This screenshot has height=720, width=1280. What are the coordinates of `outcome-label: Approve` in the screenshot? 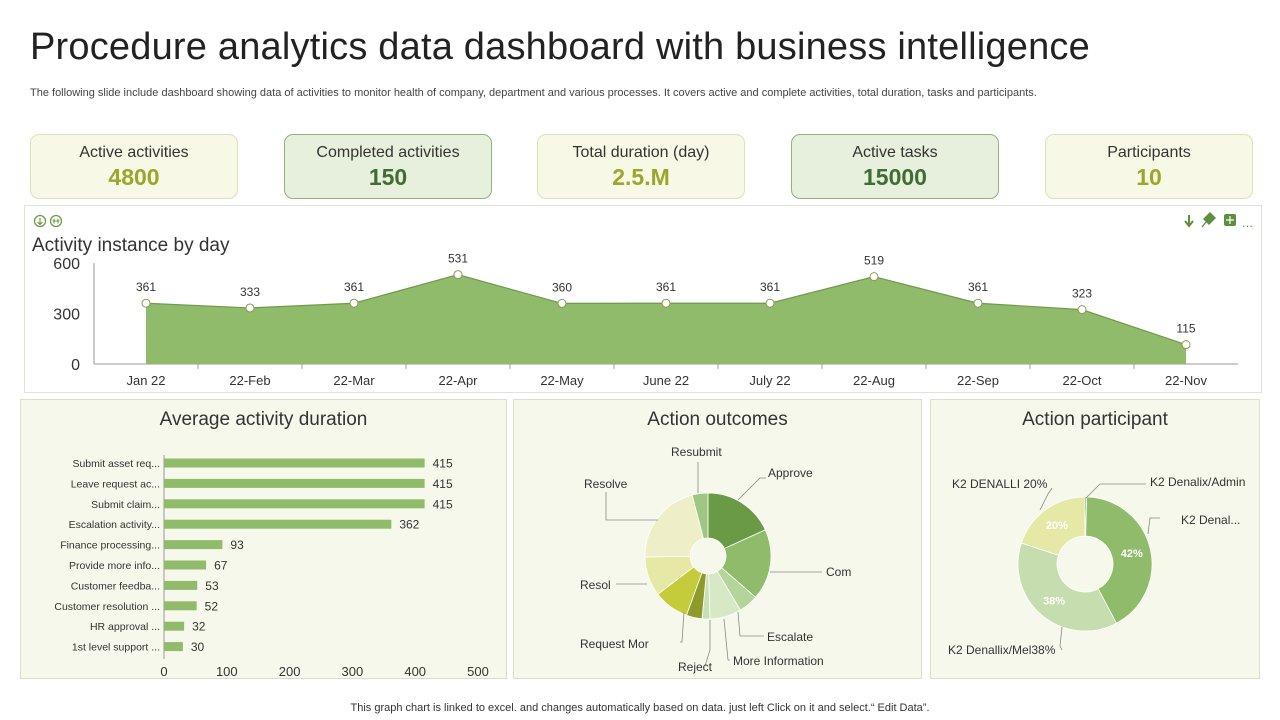 It's located at (790, 473).